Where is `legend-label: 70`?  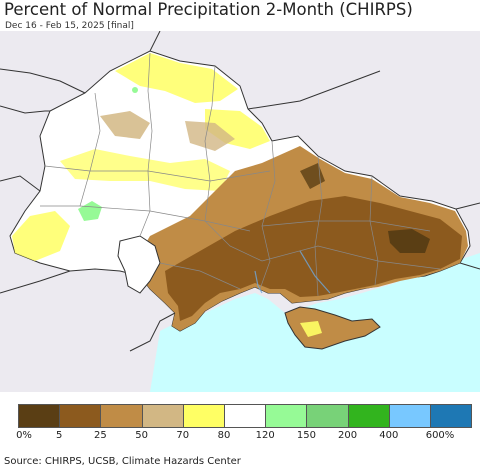
legend-label: 70 is located at coordinates (183, 435).